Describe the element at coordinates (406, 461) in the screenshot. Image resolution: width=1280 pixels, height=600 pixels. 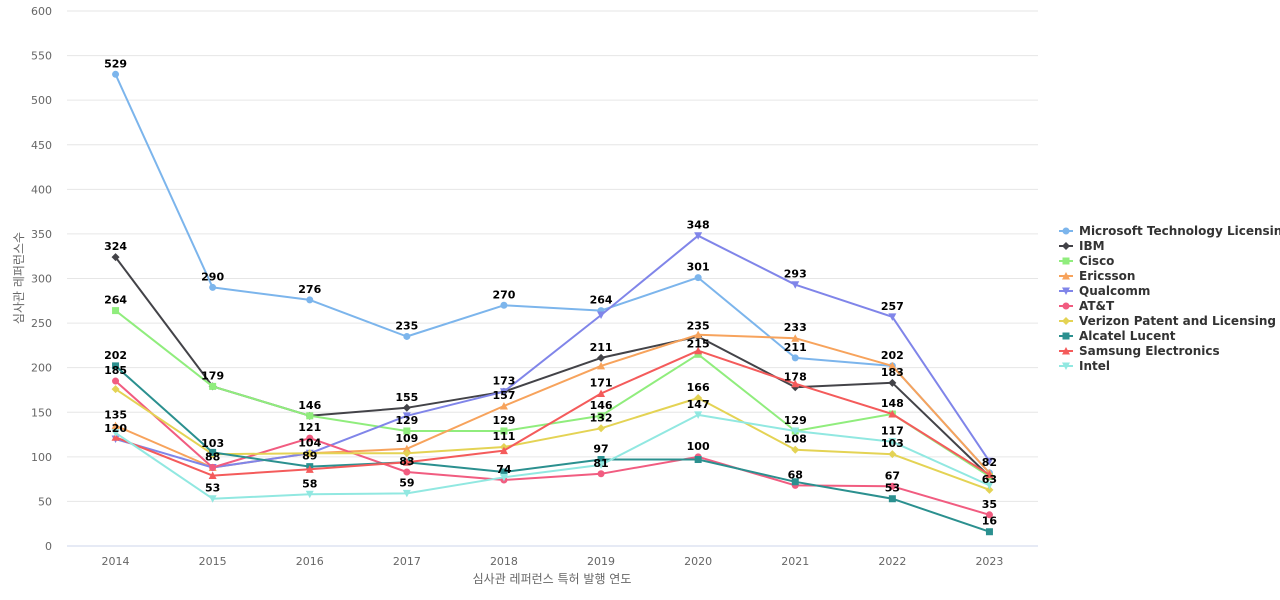
I see `data-label: 83` at that location.